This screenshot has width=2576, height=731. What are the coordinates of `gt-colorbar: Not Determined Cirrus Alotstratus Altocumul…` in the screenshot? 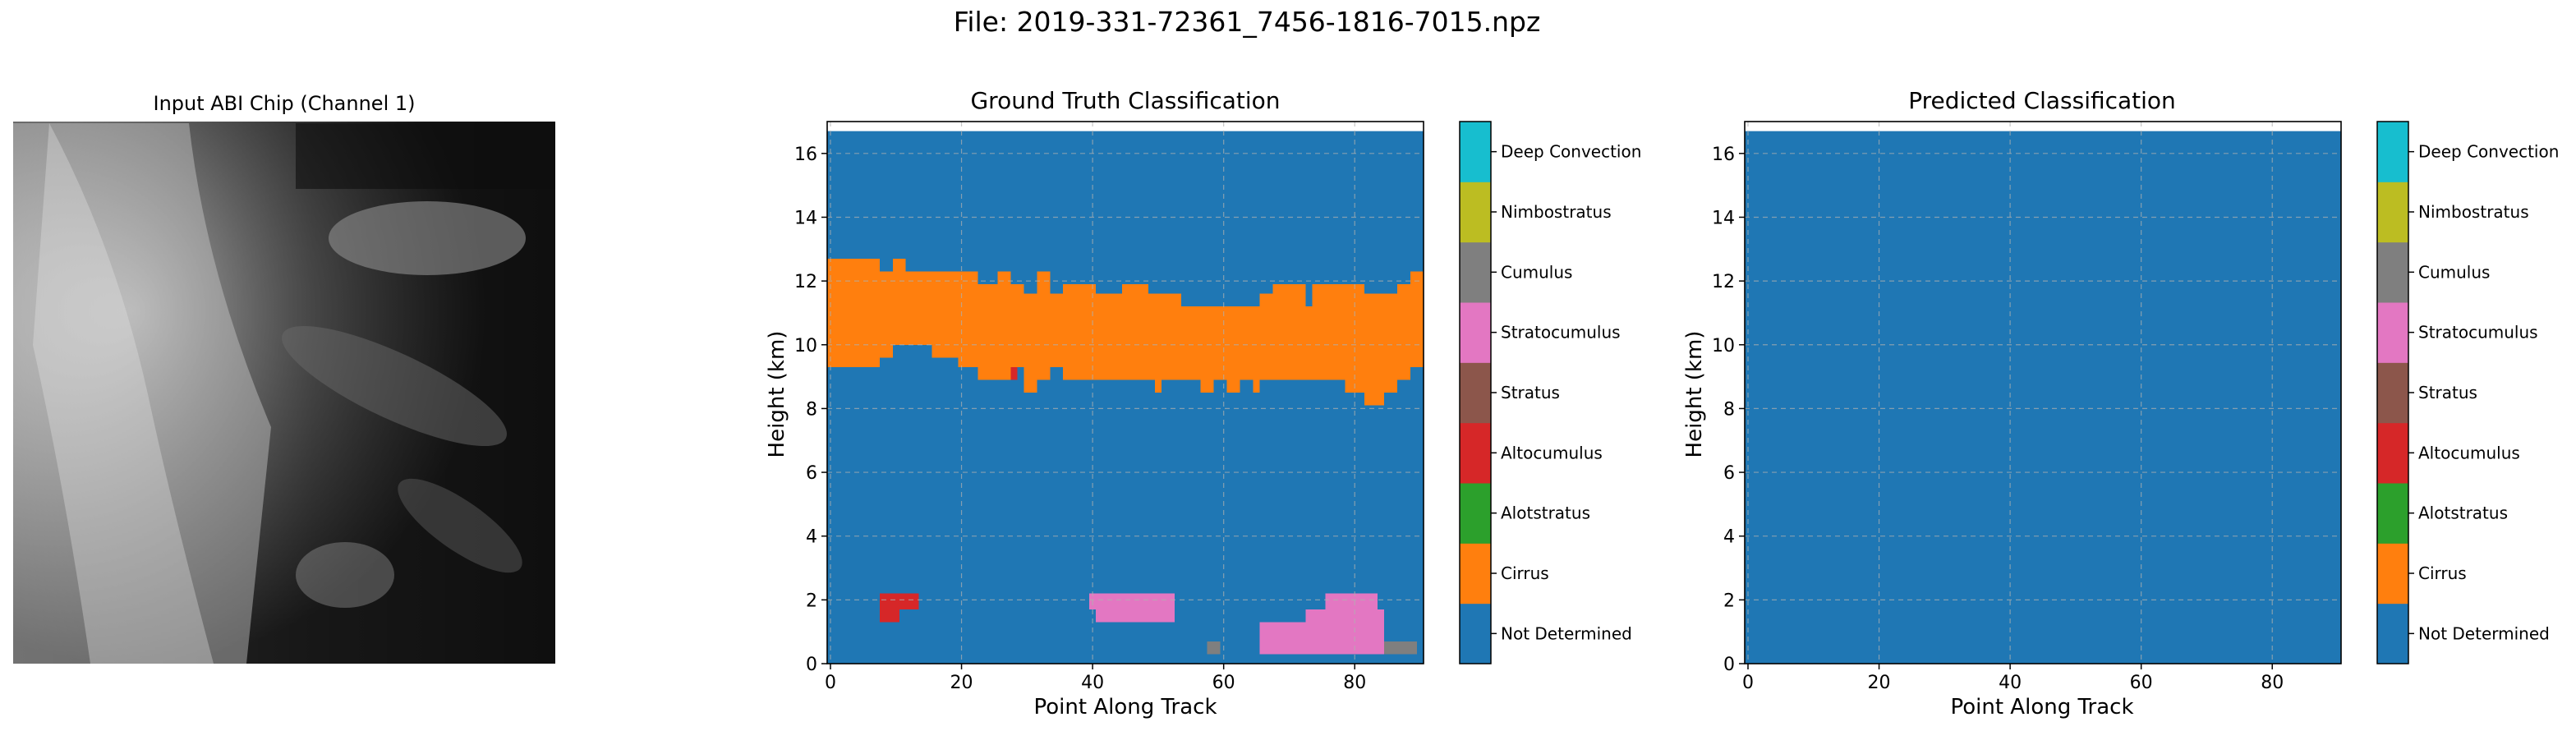 It's located at (1550, 392).